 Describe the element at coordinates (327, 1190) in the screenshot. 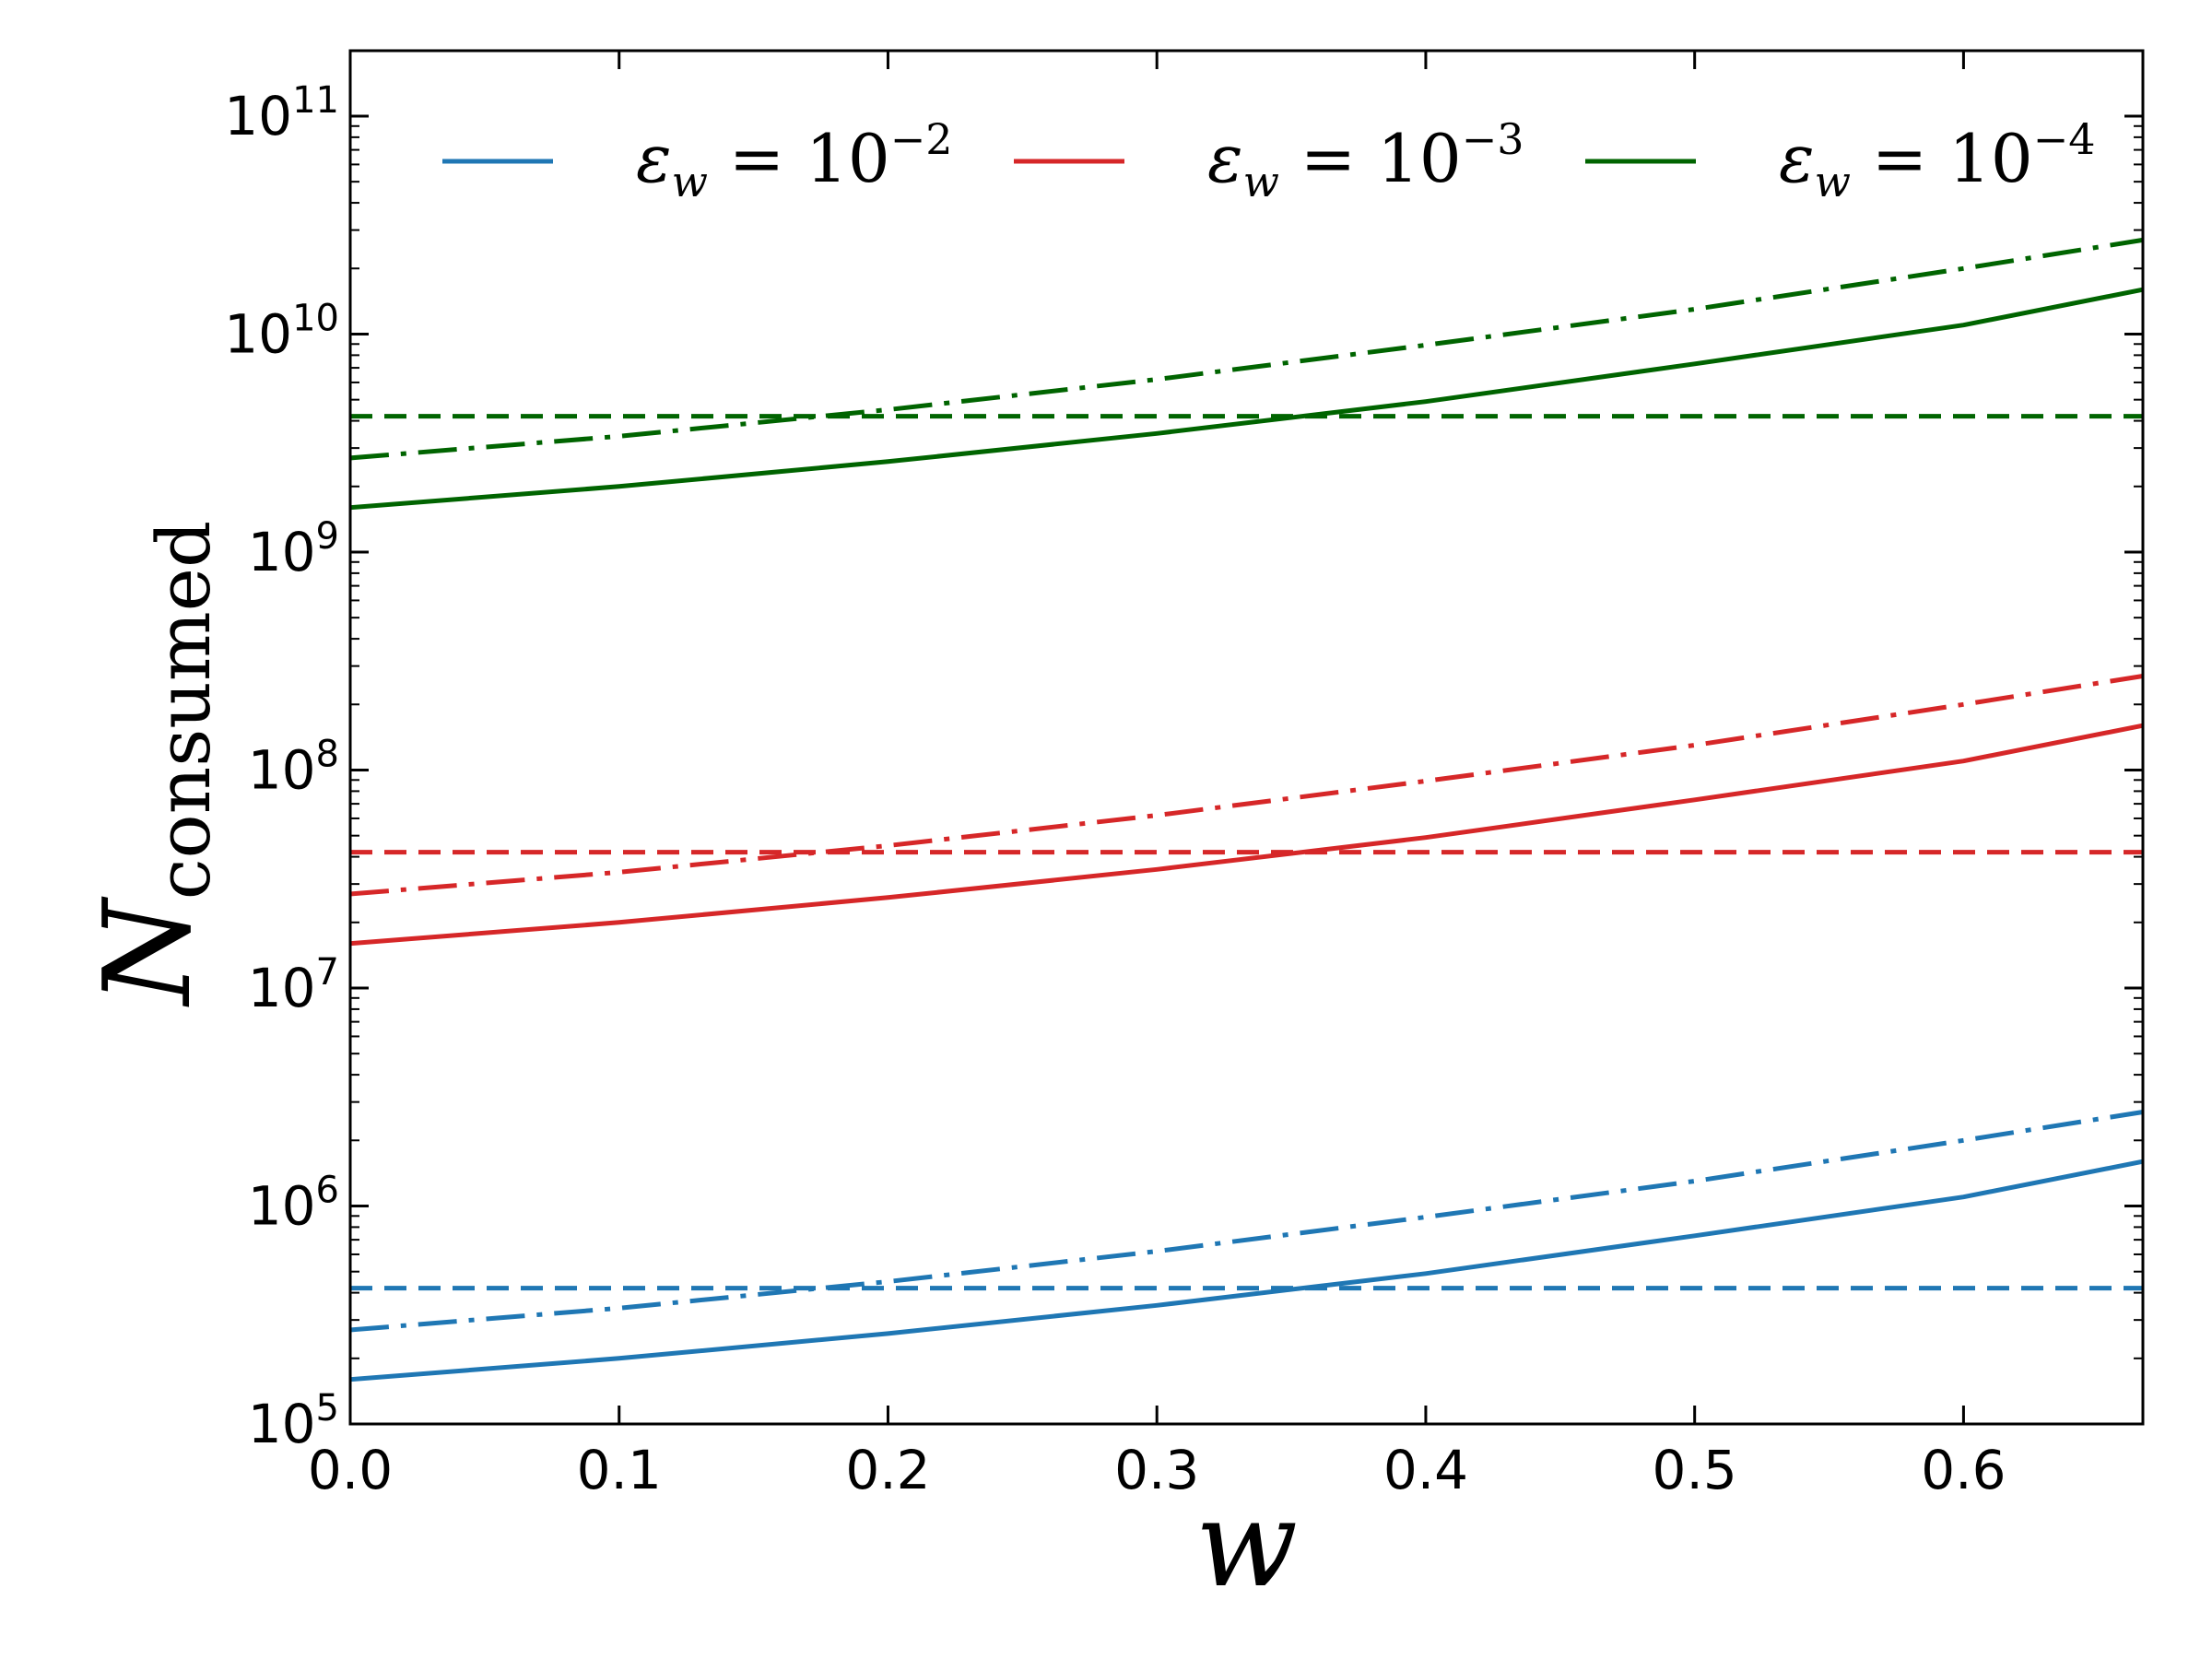

I see `y-tick-label-exponent: 6` at that location.